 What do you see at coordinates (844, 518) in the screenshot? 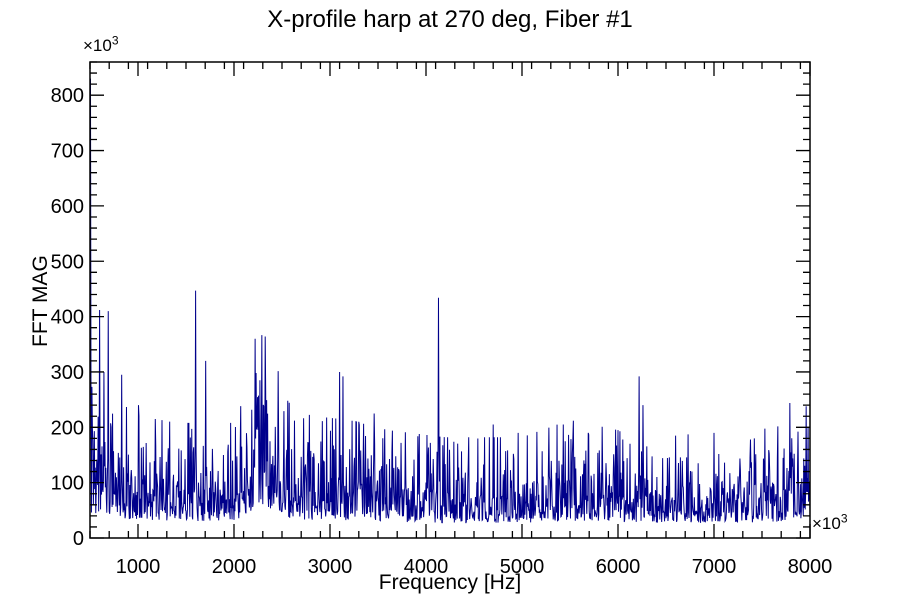
I see `x-power-exponent: 3` at bounding box center [844, 518].